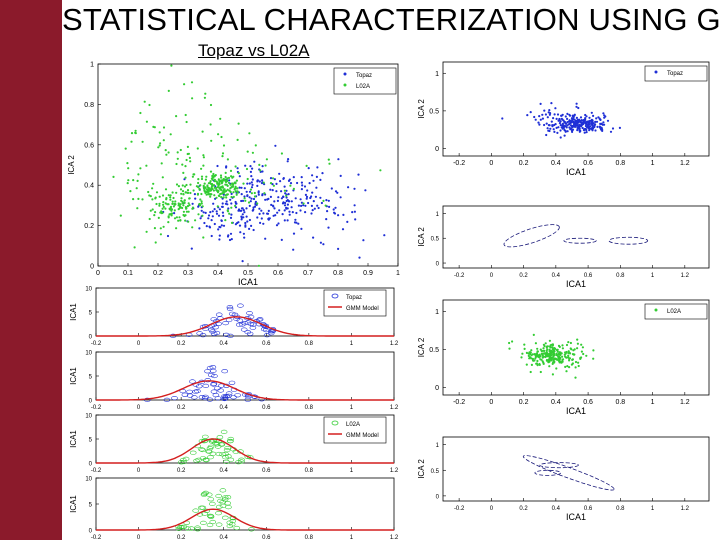 The height and width of the screenshot is (540, 720). What do you see at coordinates (98, 273) in the screenshot?
I see `main-scatter-xtick-label: 0` at bounding box center [98, 273].